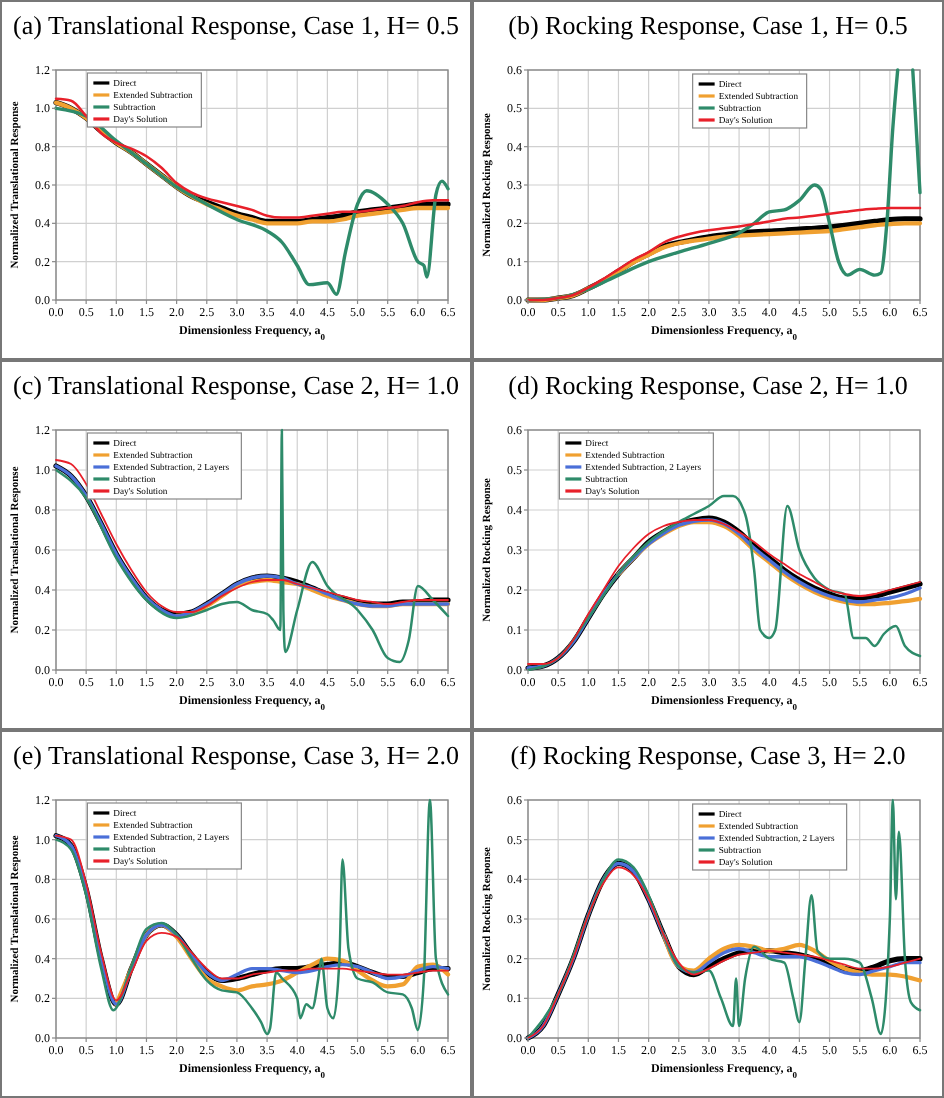 The height and width of the screenshot is (1098, 944). I want to click on chart-title: (d) Rocking Response, Case 2, H= 1.0, so click(708, 385).